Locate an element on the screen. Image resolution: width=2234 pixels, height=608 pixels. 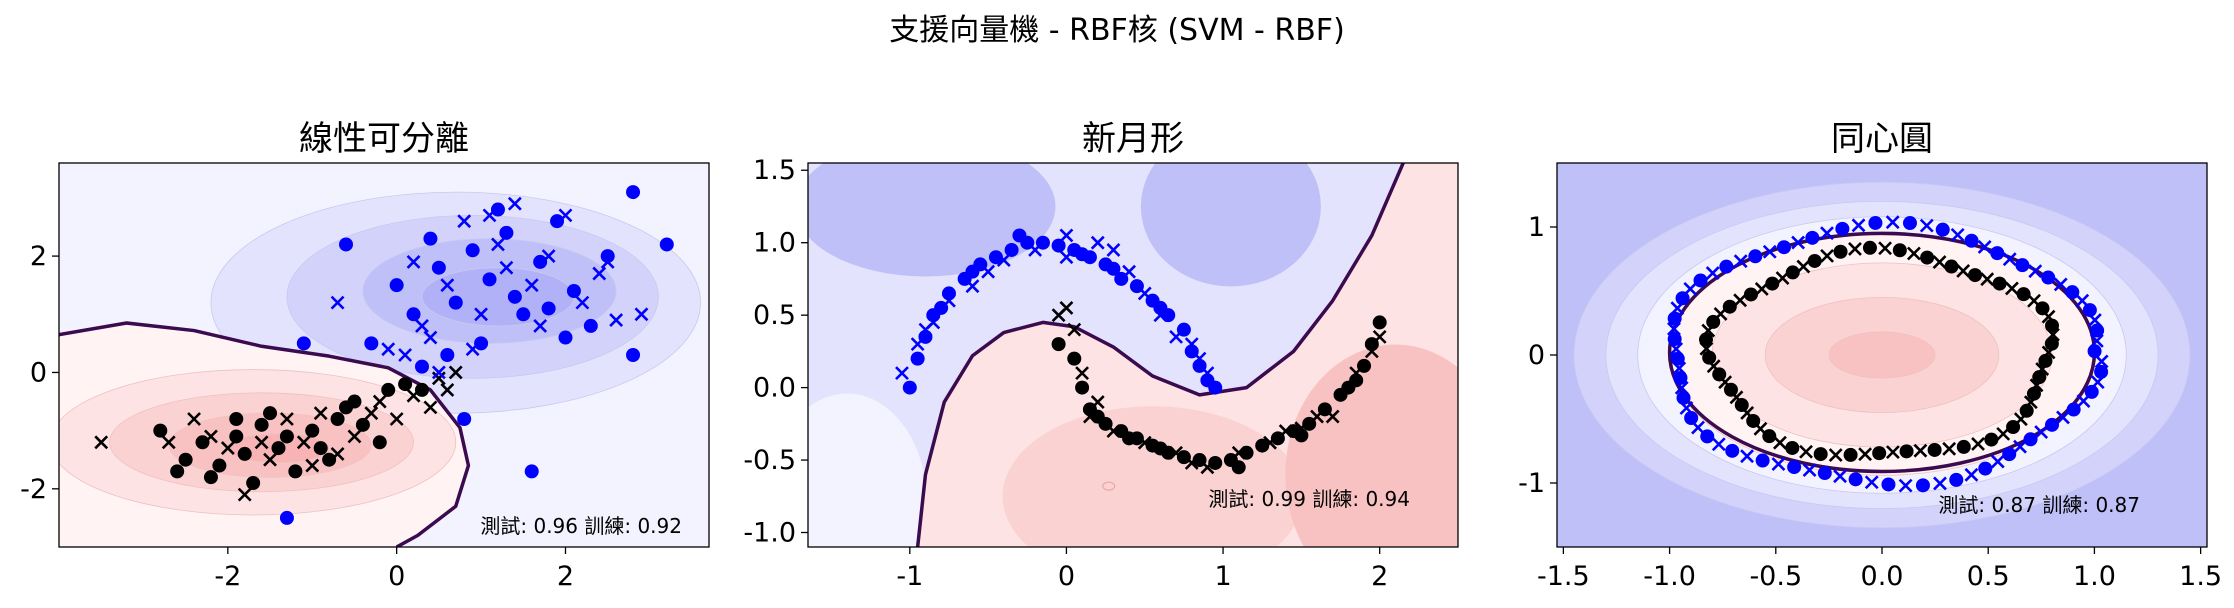
y-tick-label: 1.5 is located at coordinates (774, 170).